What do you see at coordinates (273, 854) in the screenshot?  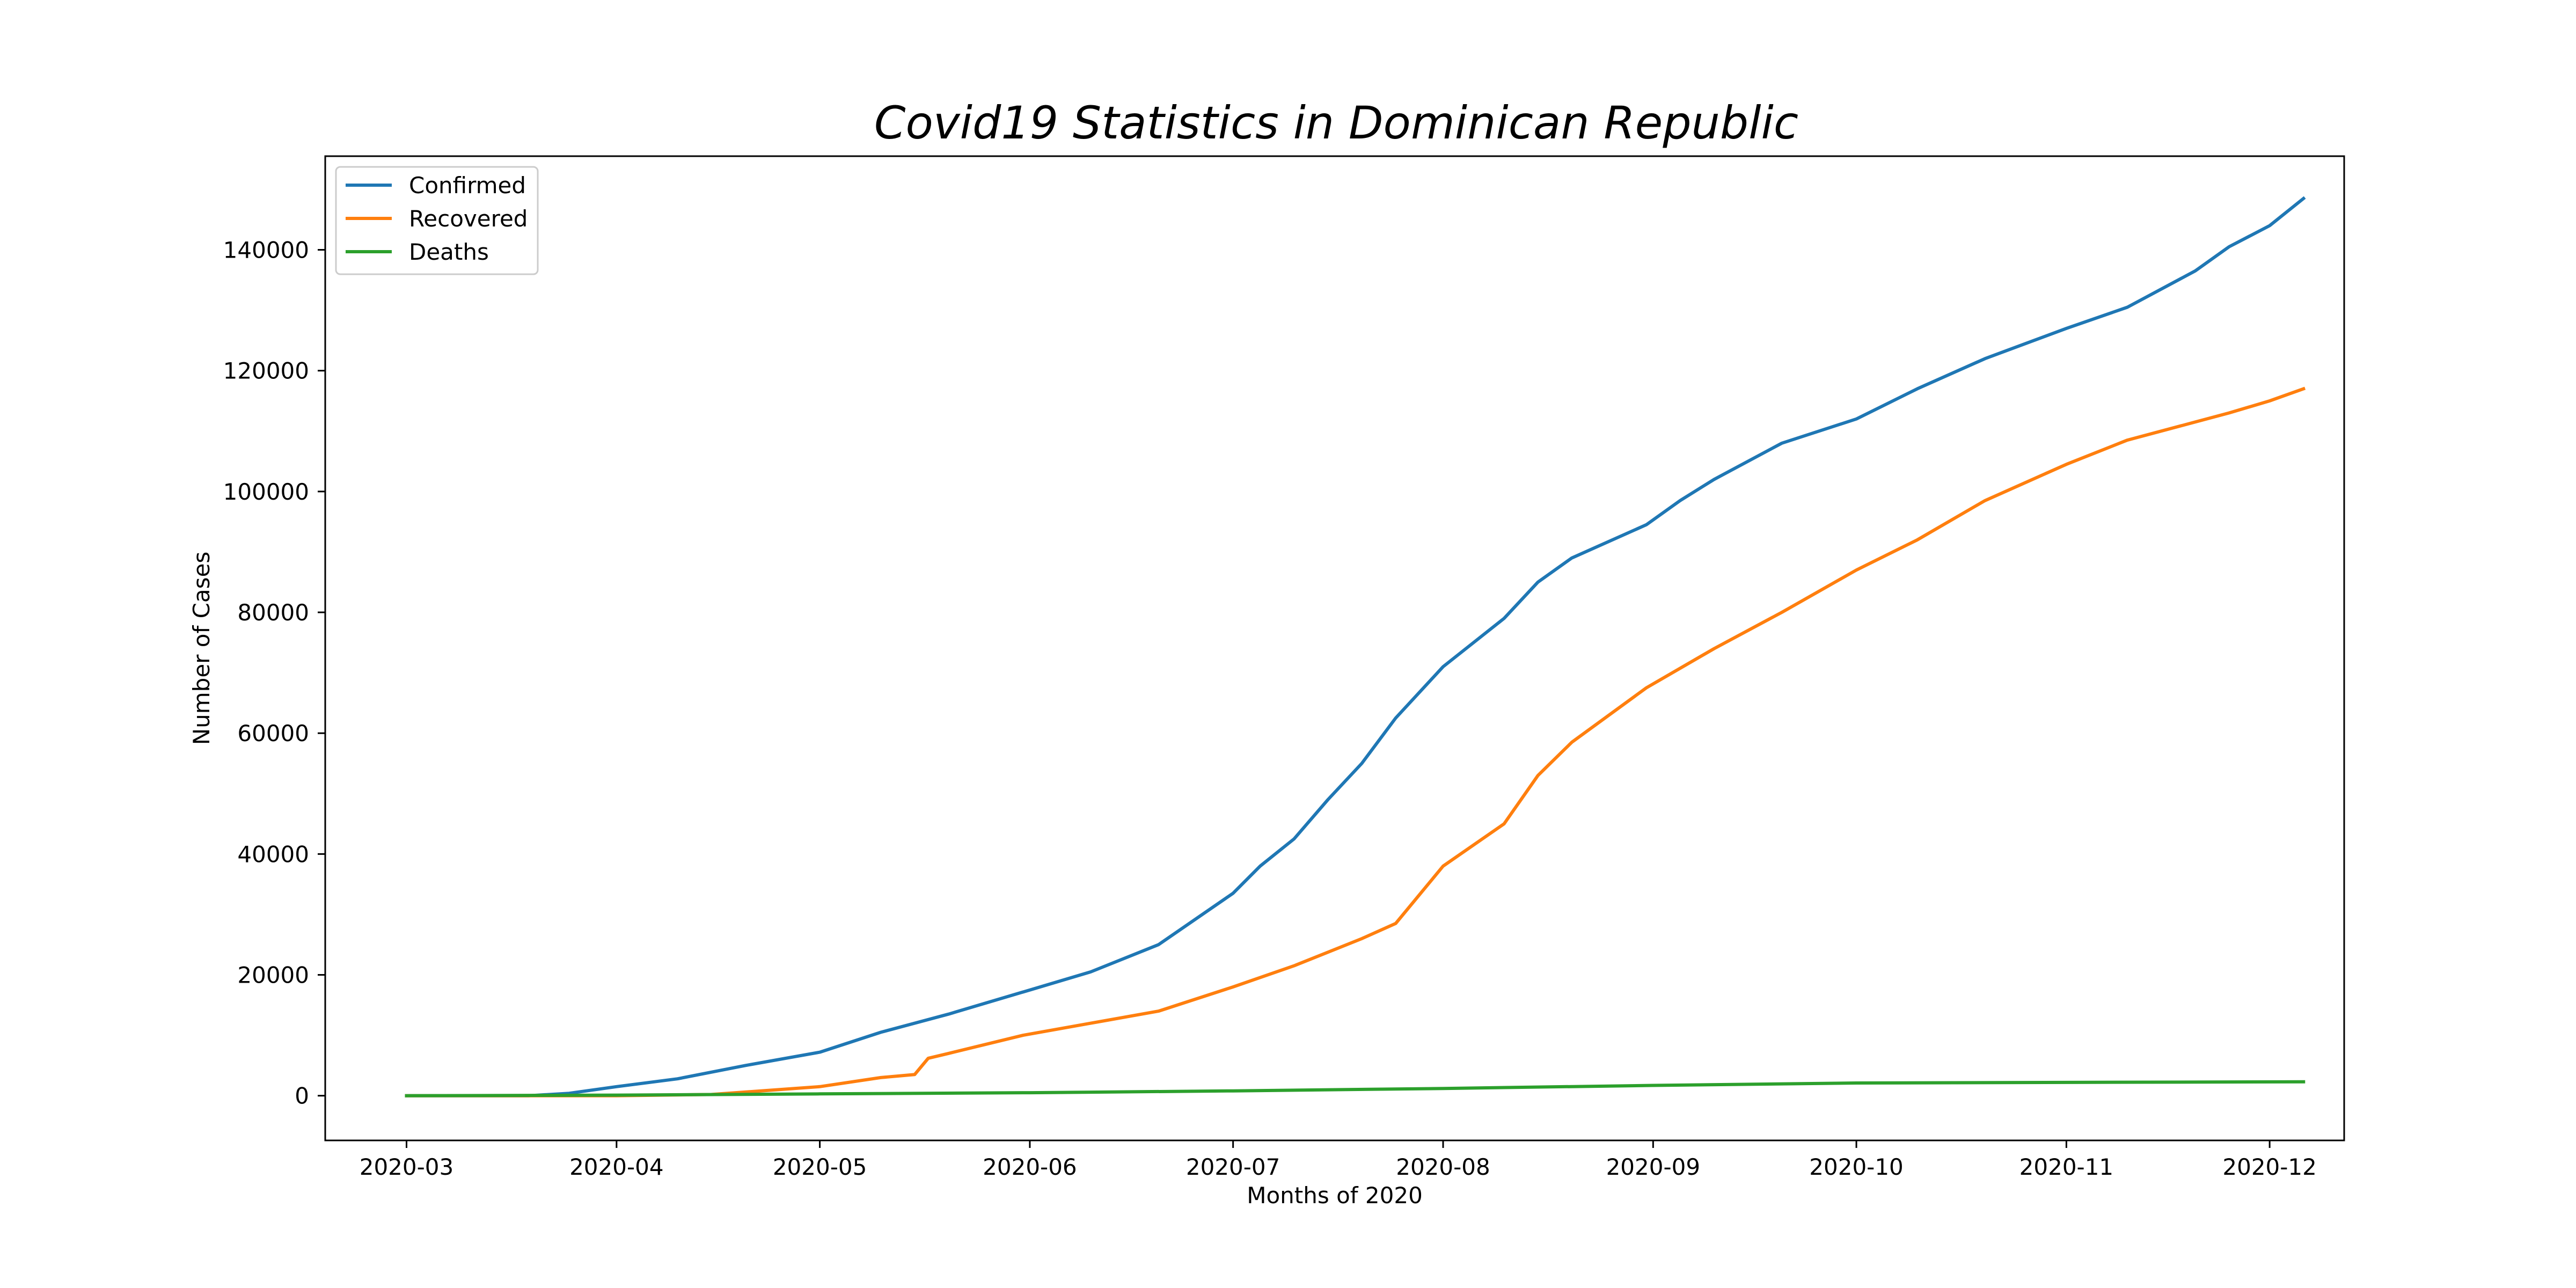 I see `y-tick-label: 40000` at bounding box center [273, 854].